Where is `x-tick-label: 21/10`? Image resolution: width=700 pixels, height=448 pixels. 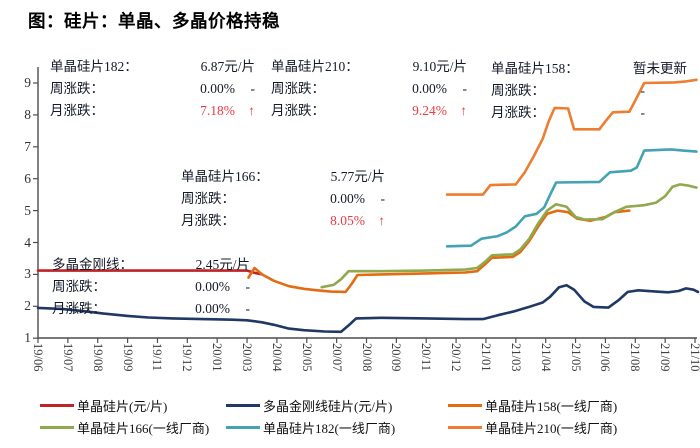
x-tick-label: 21/10 is located at coordinates (694, 357).